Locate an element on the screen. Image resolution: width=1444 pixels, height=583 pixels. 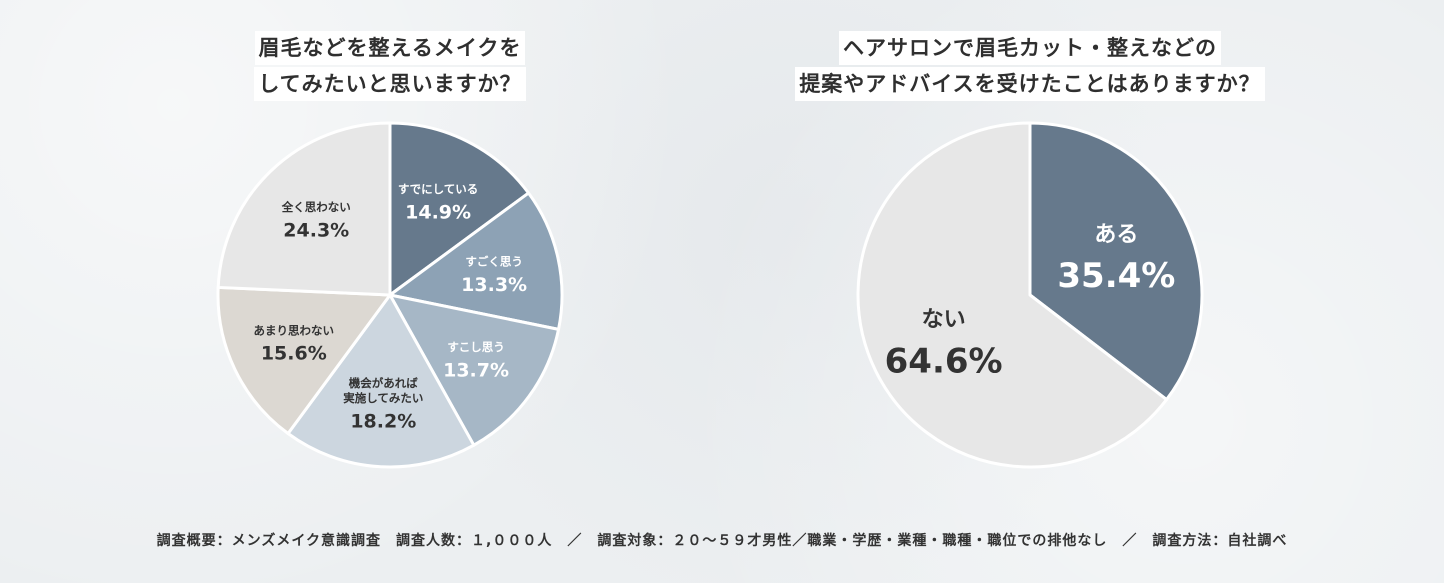
left-slice-3-value-label: 18.2% is located at coordinates (383, 422).